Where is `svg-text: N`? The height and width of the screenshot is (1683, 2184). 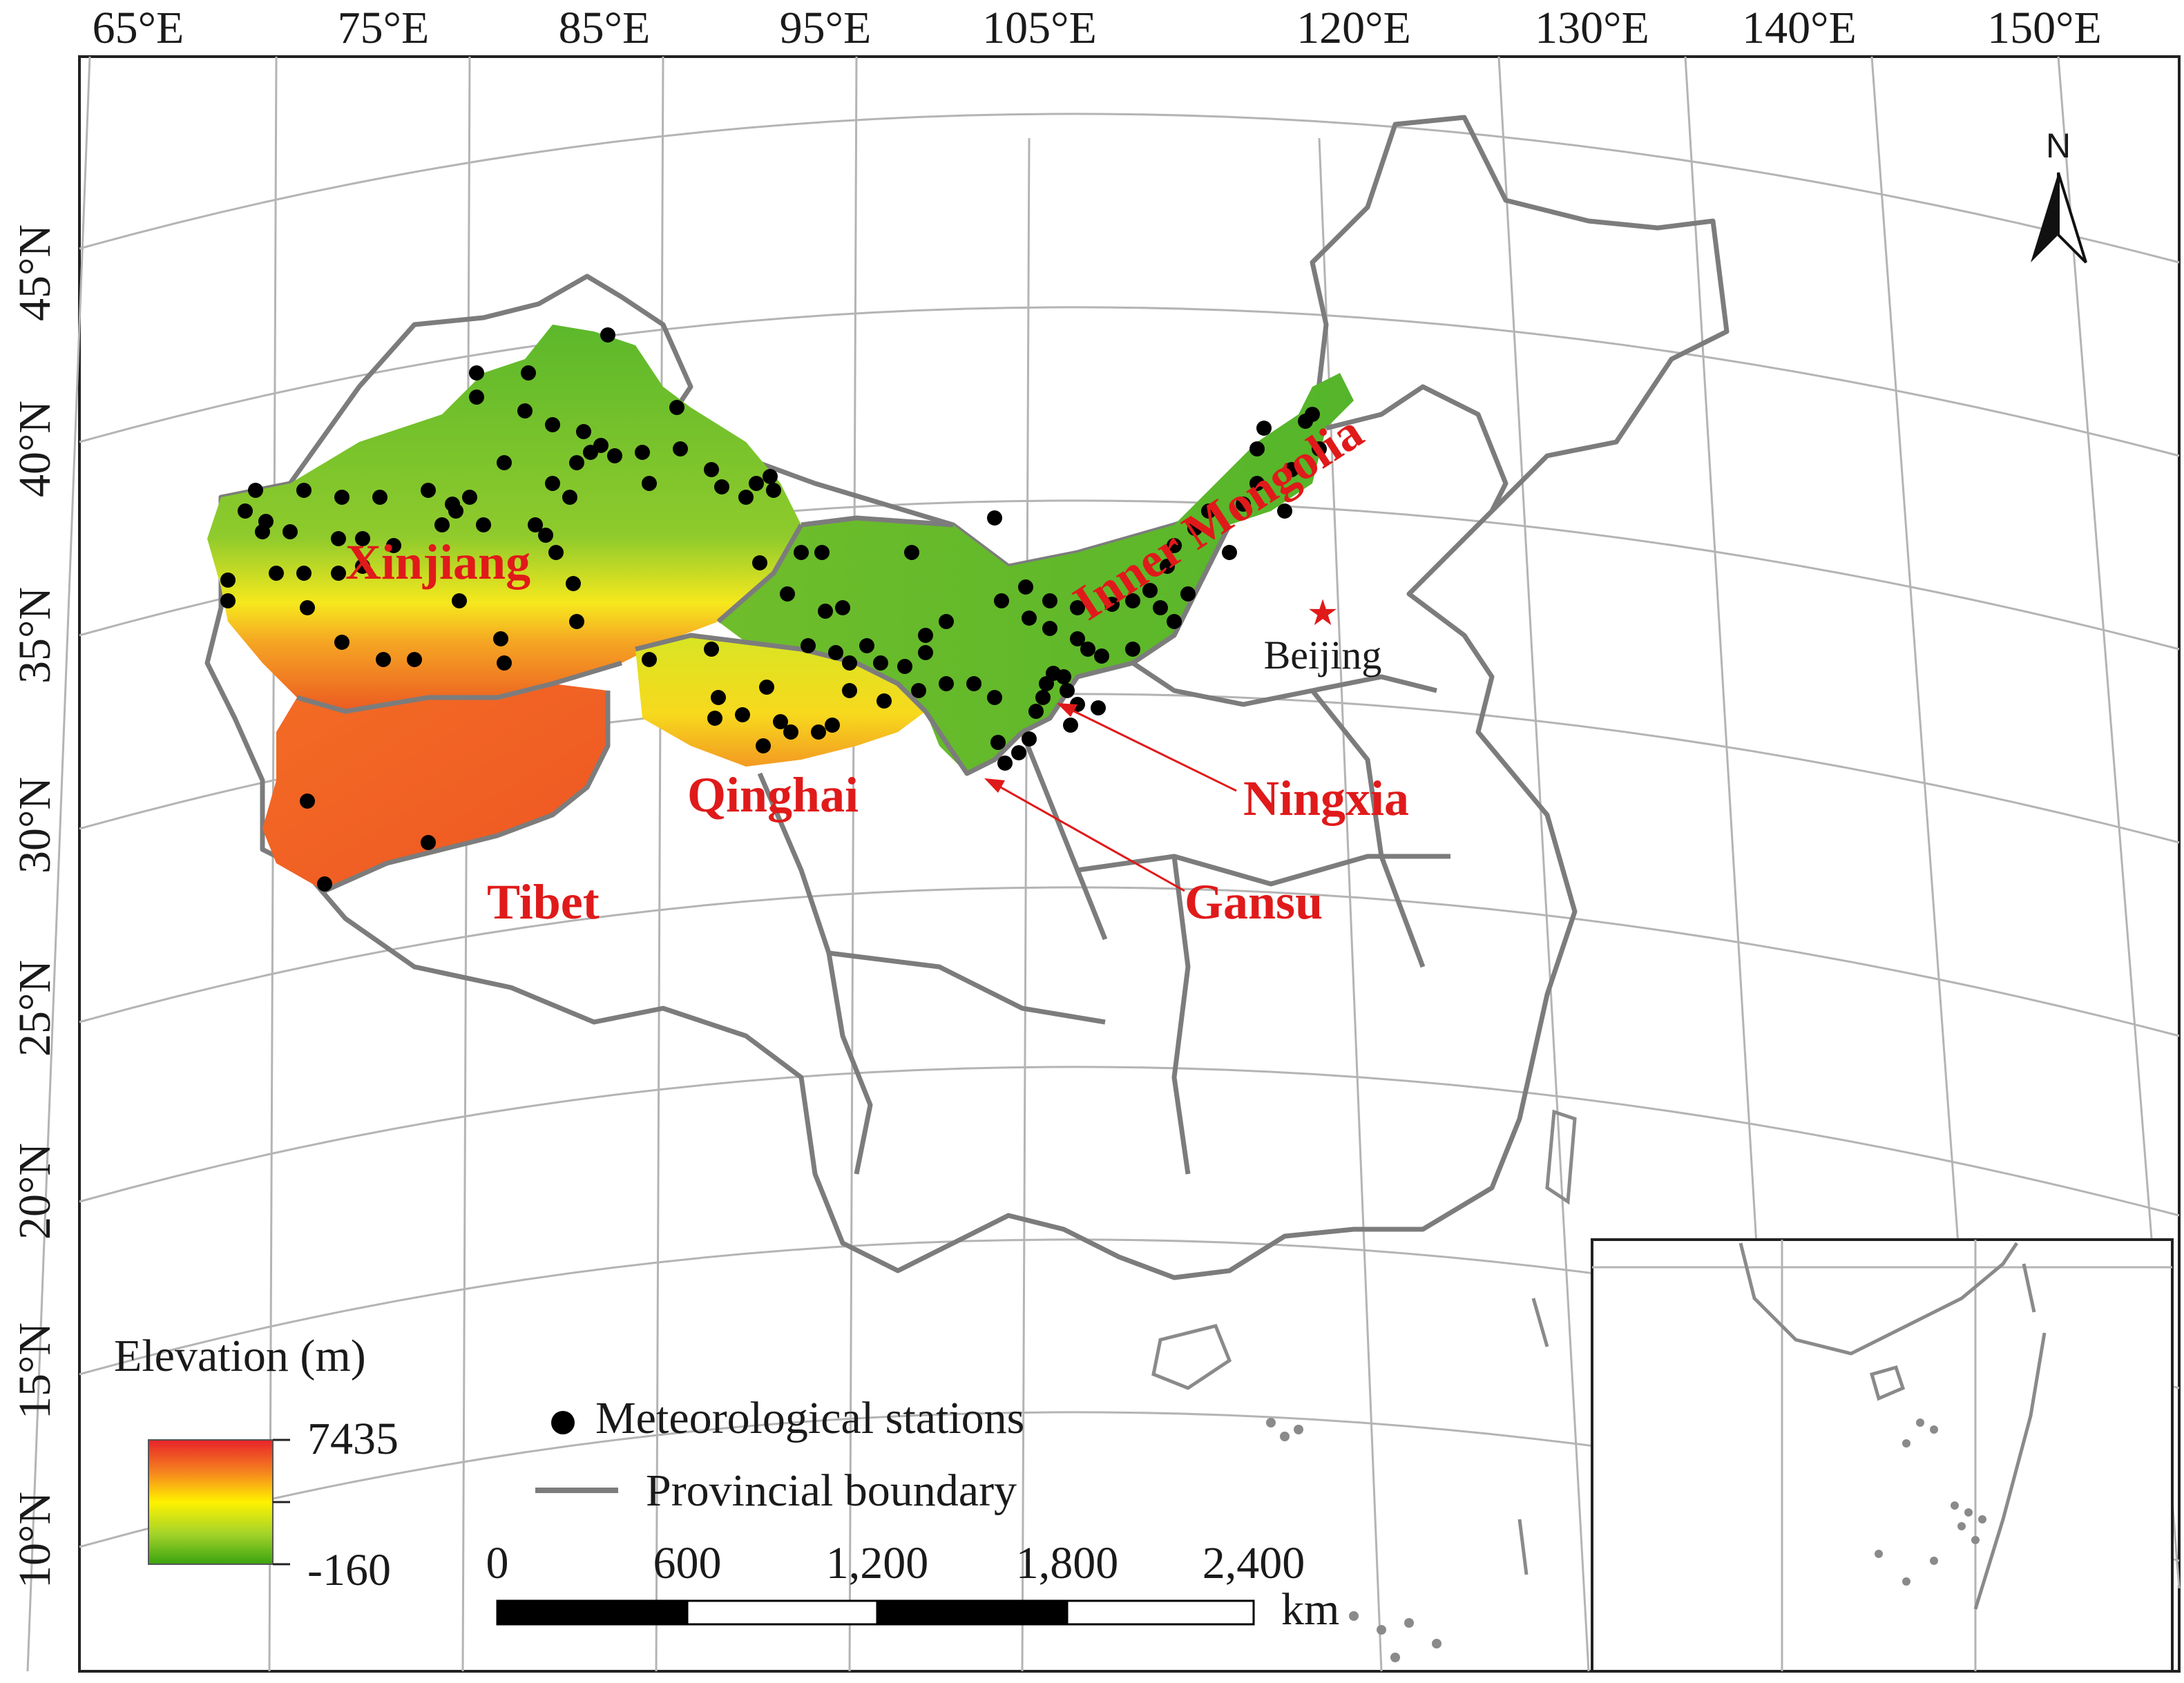
svg-text: N is located at coordinates (2058, 145).